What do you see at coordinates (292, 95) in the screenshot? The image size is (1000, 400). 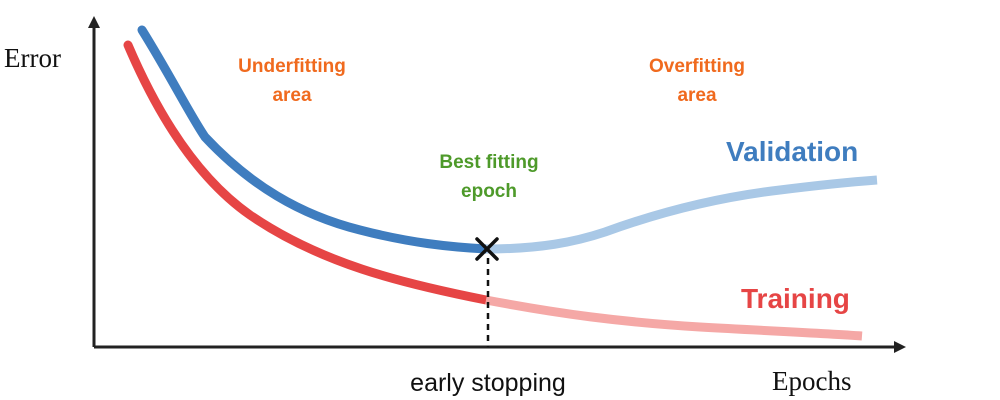 I see `underfitting-label-line2: area` at bounding box center [292, 95].